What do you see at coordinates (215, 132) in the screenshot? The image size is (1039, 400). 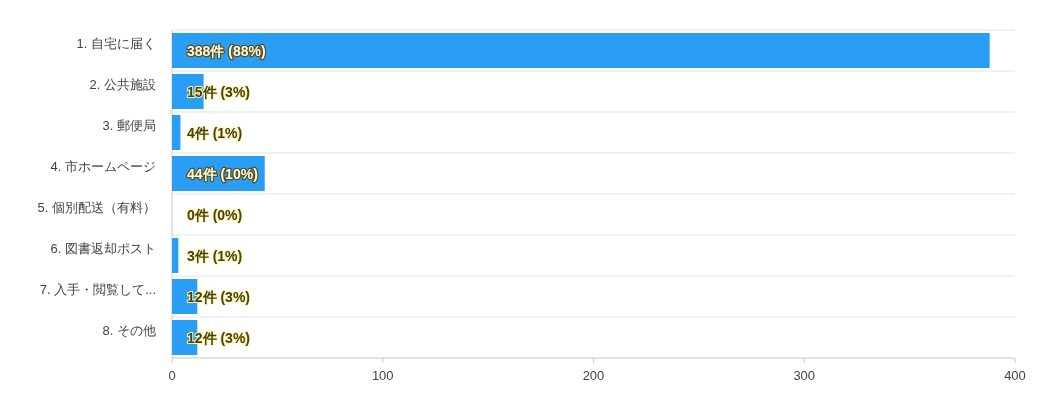 I see `data-label: 4件 (1%)` at bounding box center [215, 132].